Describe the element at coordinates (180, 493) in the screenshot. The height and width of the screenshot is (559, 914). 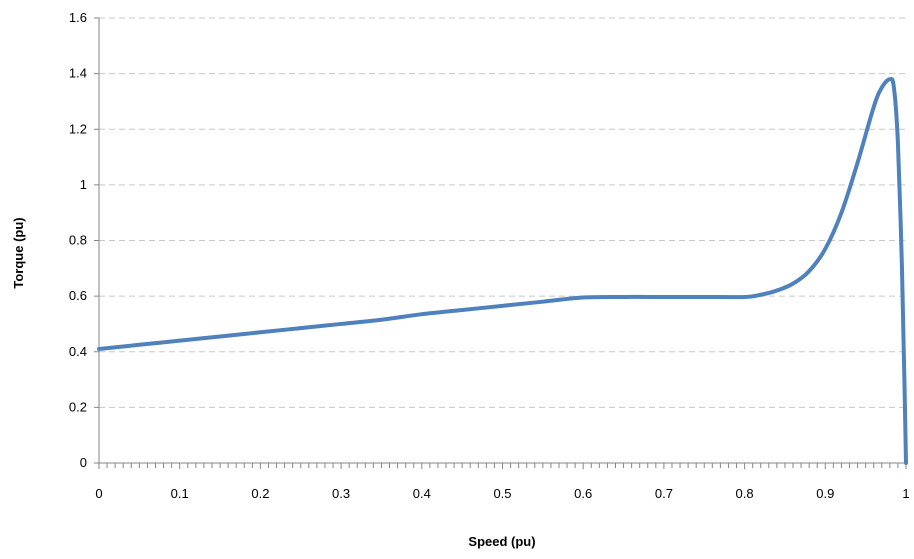
I see `x-tick-label-1: 0.1` at that location.